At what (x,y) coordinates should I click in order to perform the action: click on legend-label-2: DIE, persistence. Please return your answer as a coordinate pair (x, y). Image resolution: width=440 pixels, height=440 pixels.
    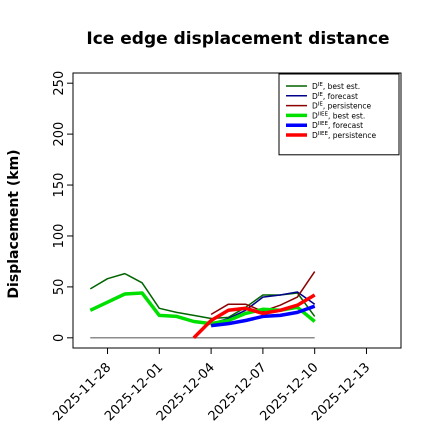
    Looking at the image, I should click on (341, 106).